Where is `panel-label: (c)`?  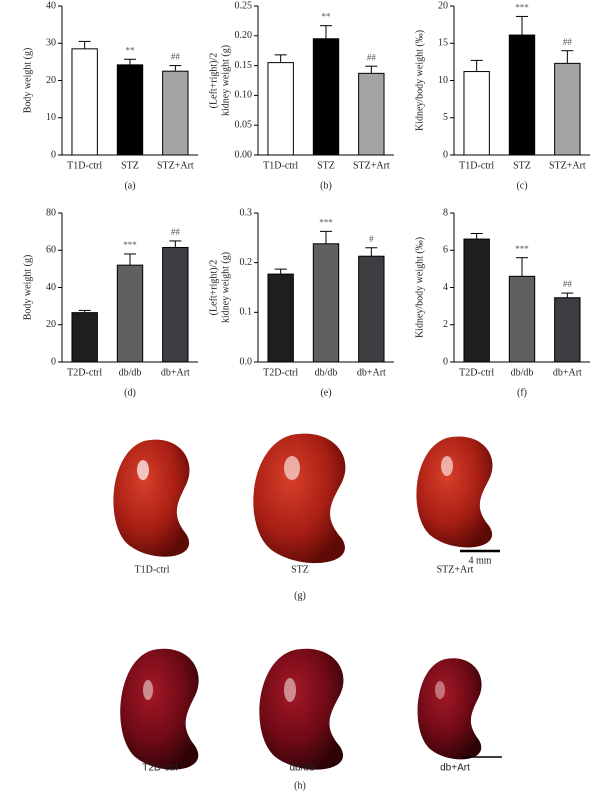
panel-label: (c) is located at coordinates (521, 185).